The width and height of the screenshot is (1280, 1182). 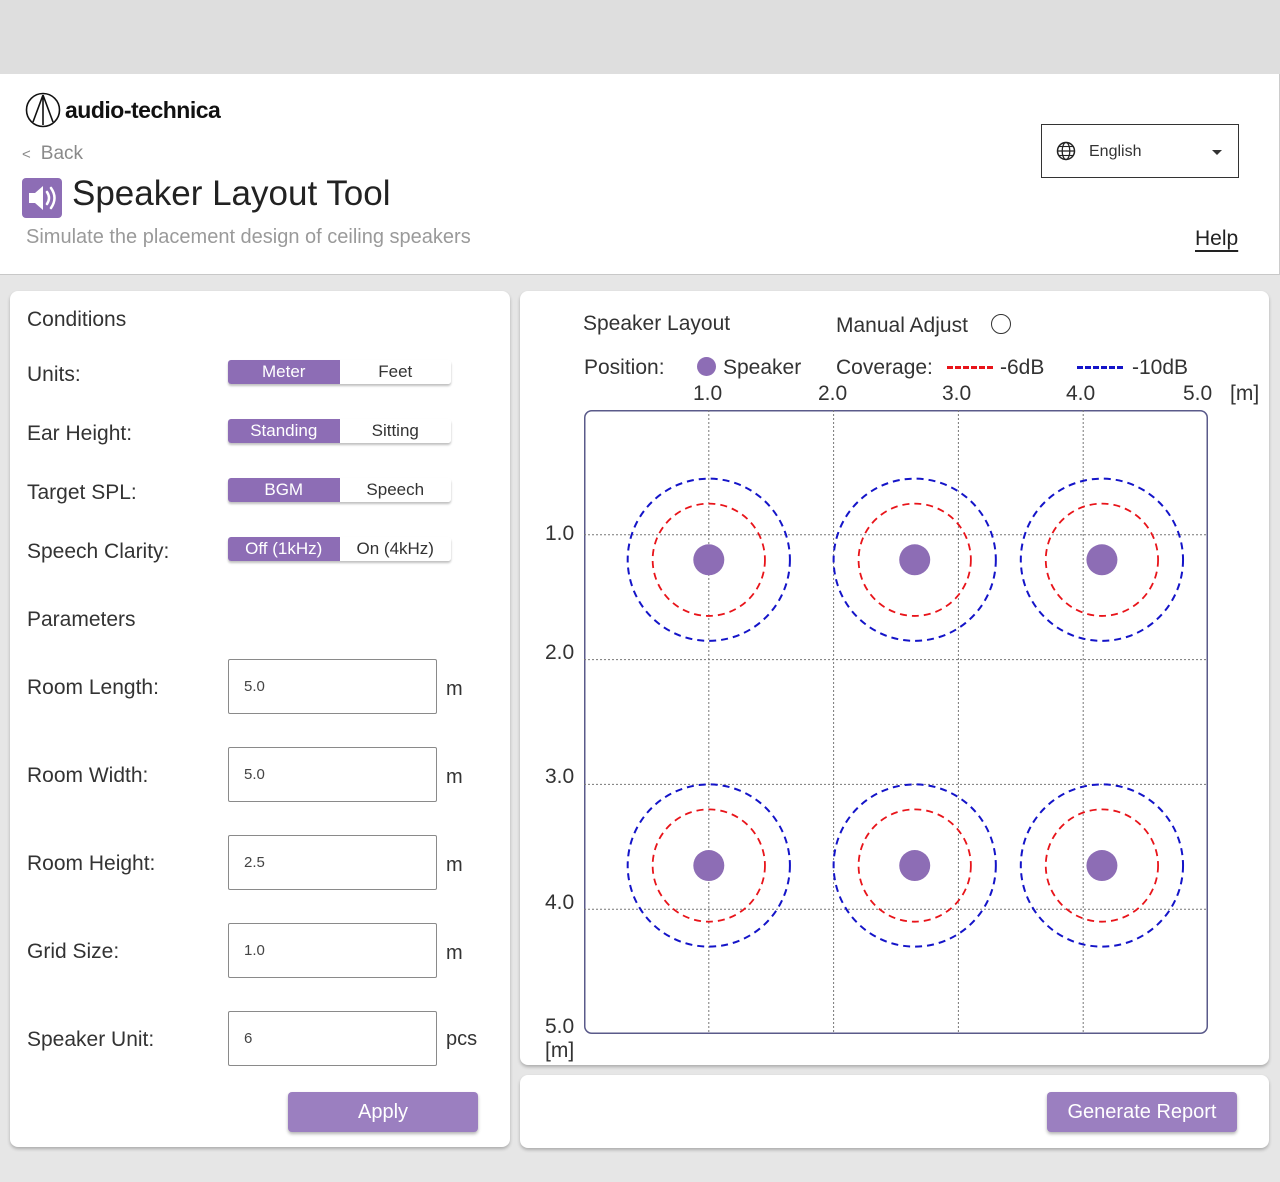 What do you see at coordinates (77, 319) in the screenshot?
I see `conditions-title: Conditions` at bounding box center [77, 319].